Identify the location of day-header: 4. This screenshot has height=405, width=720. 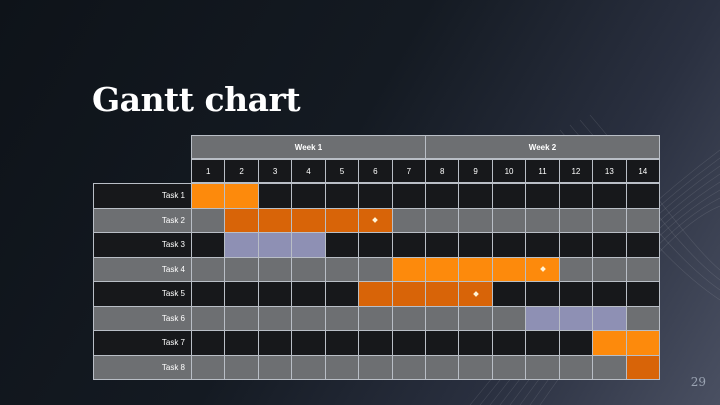
(308, 171).